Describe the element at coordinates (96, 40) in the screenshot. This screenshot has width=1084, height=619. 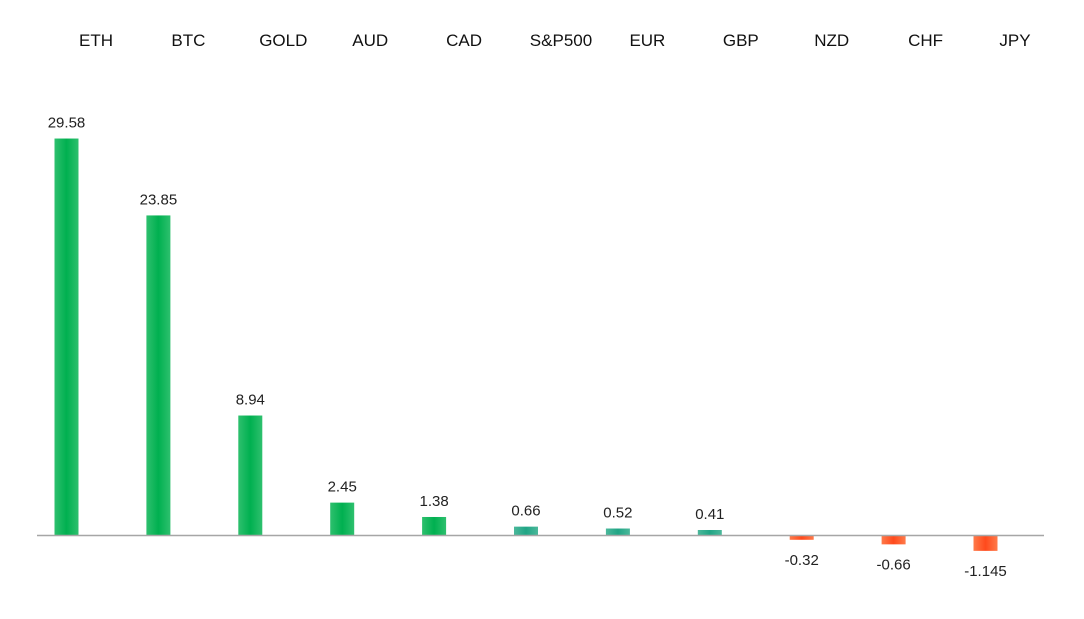
I see `category-label-eth: ETH` at that location.